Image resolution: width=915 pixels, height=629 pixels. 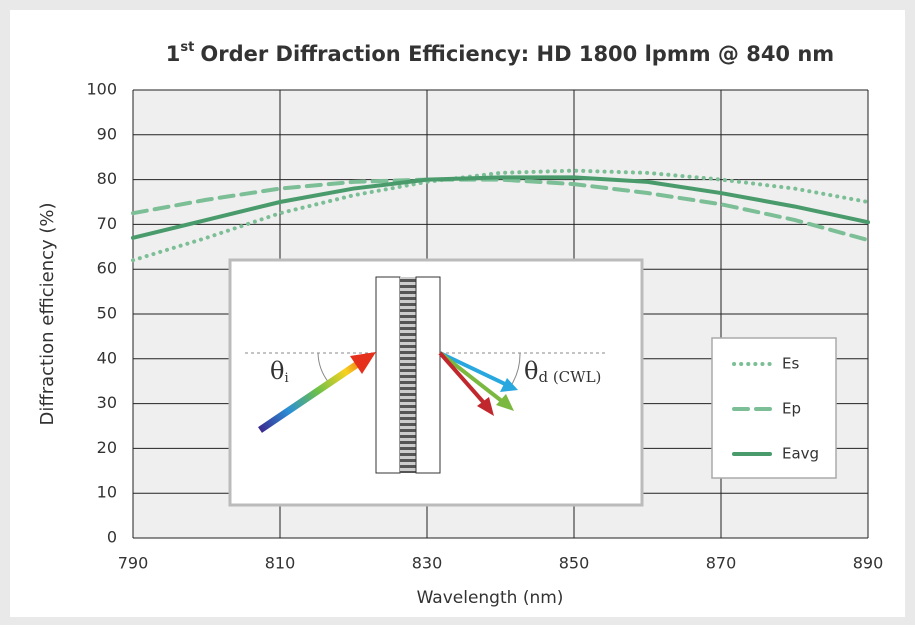 What do you see at coordinates (133, 563) in the screenshot?
I see `x-tick-label: 790` at bounding box center [133, 563].